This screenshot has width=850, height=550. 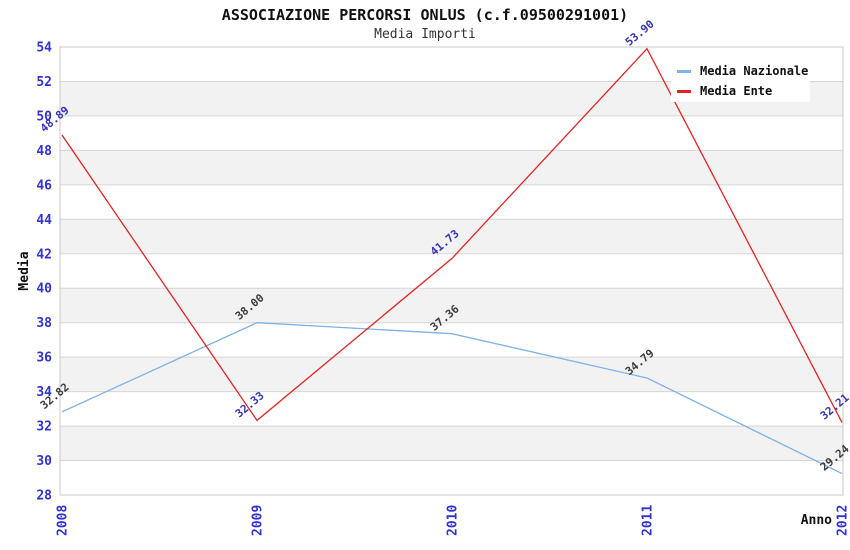 What do you see at coordinates (640, 32) in the screenshot?
I see `data-label: 53.90` at bounding box center [640, 32].